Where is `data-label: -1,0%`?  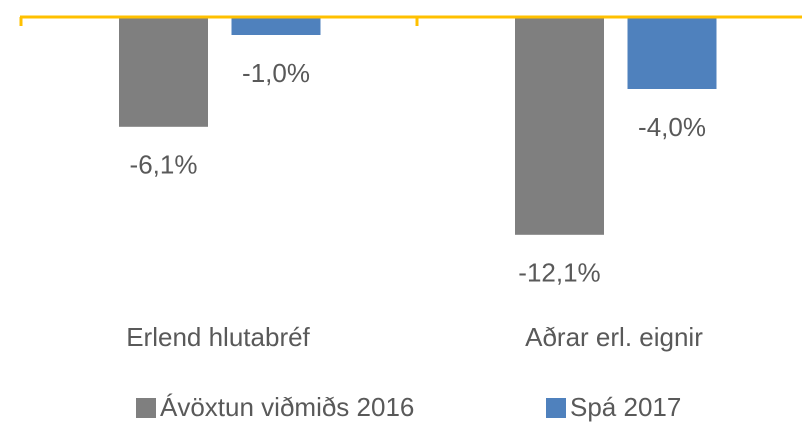 data-label: -1,0% is located at coordinates (276, 73).